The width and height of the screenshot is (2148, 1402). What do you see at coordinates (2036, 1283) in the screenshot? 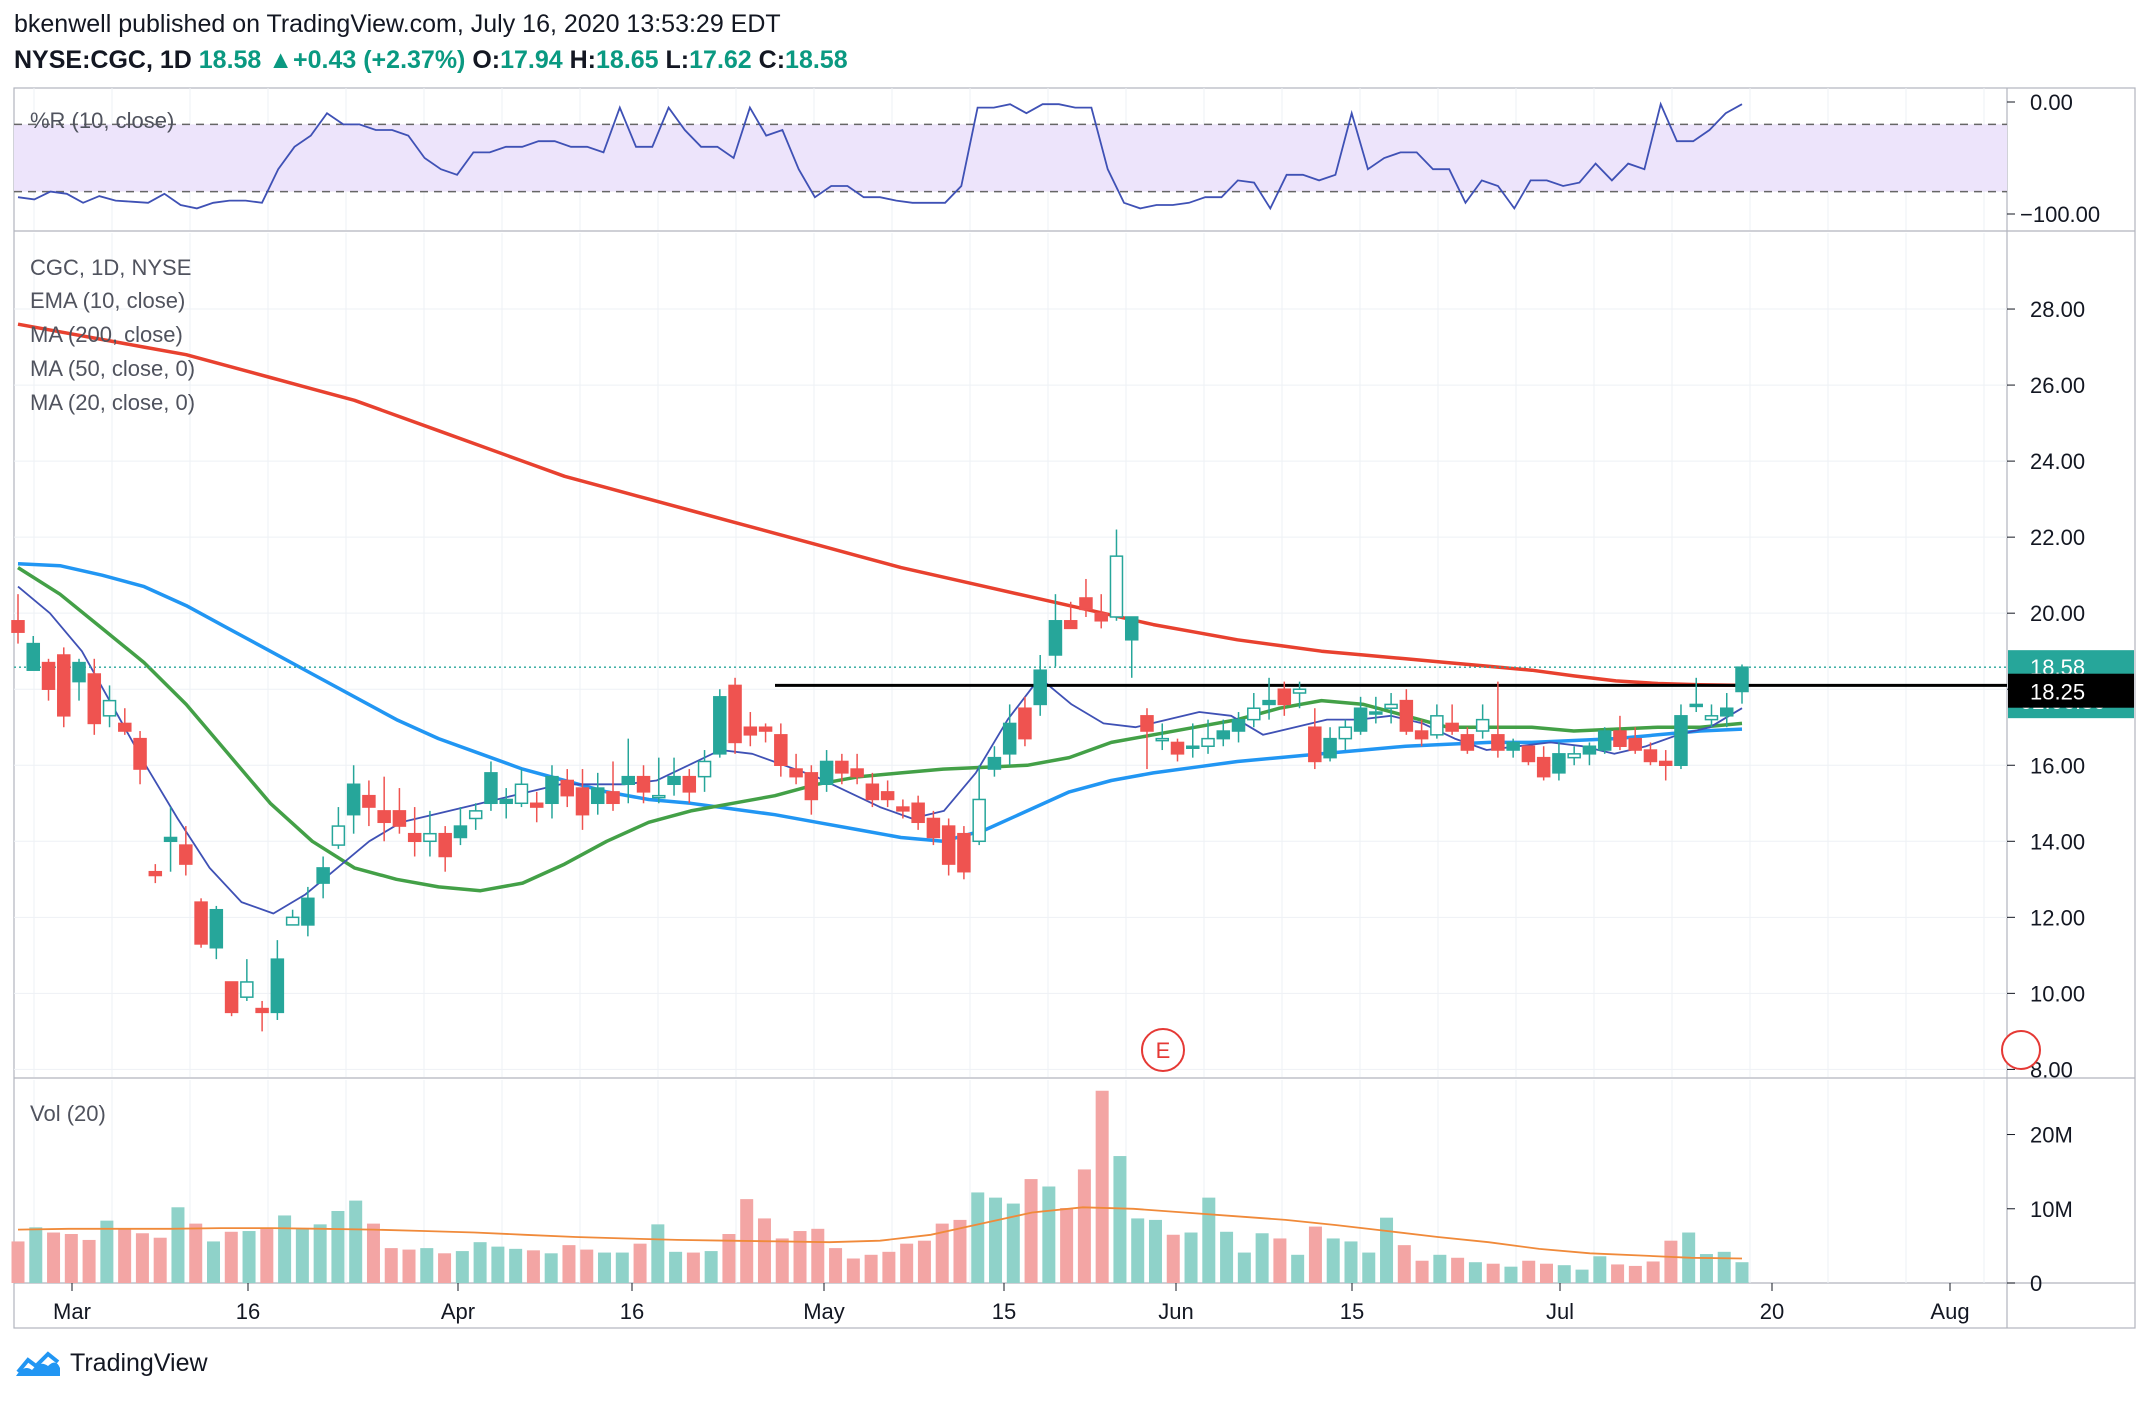
I see `volume-tick-label: 0` at bounding box center [2036, 1283].